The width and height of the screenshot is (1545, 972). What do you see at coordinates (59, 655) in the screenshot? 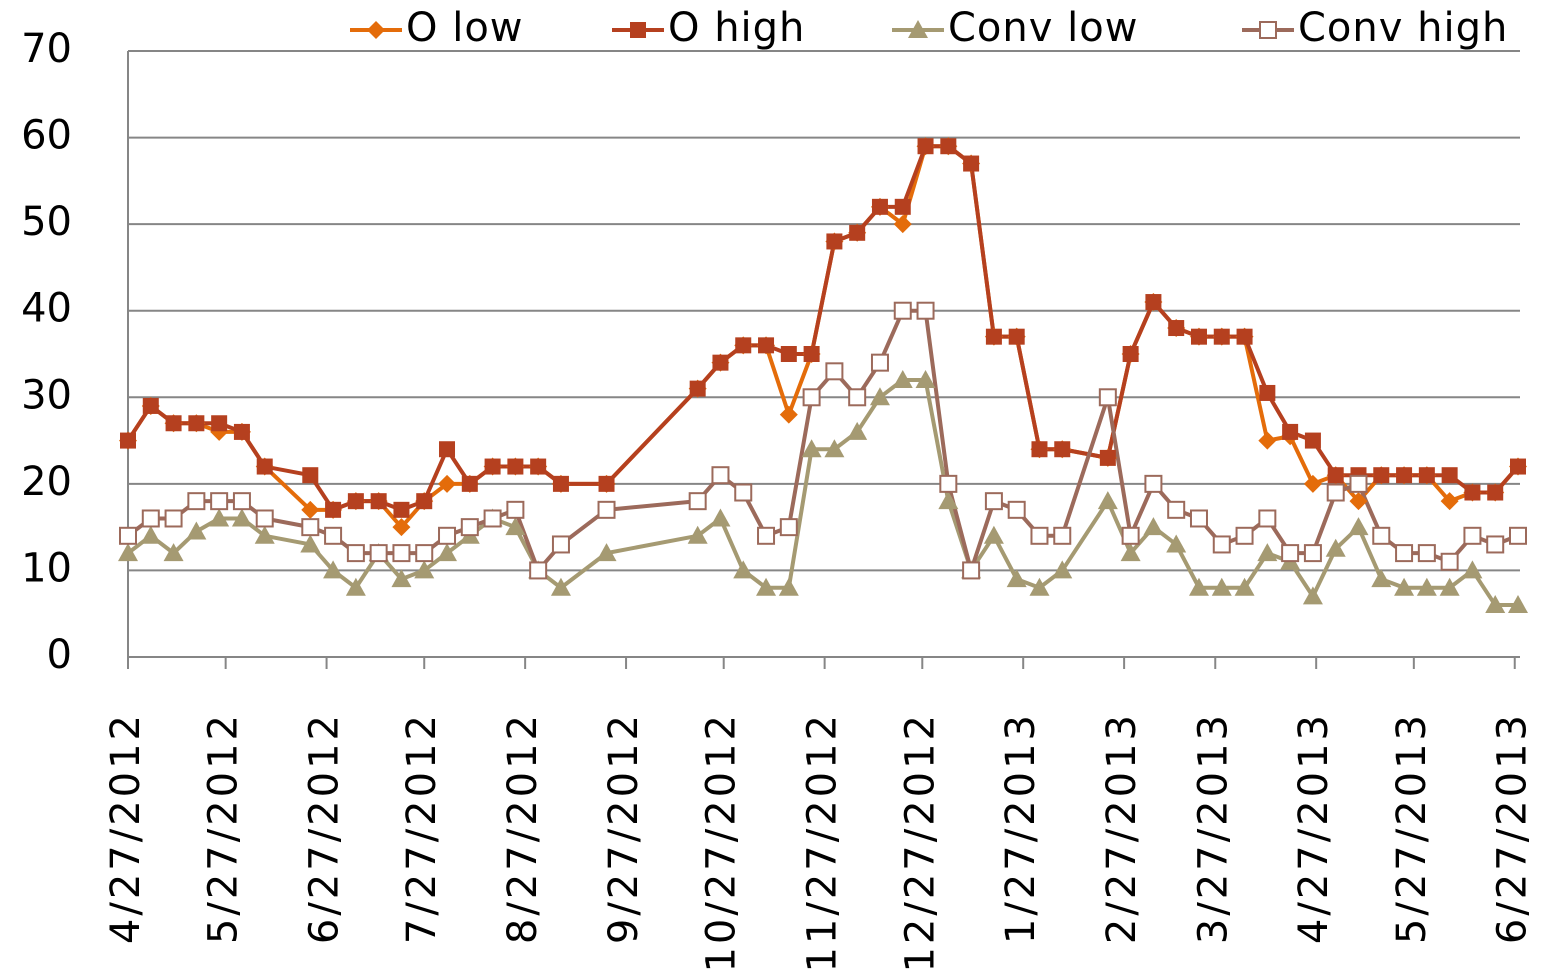
I see `y-tick-label: 0` at bounding box center [59, 655].